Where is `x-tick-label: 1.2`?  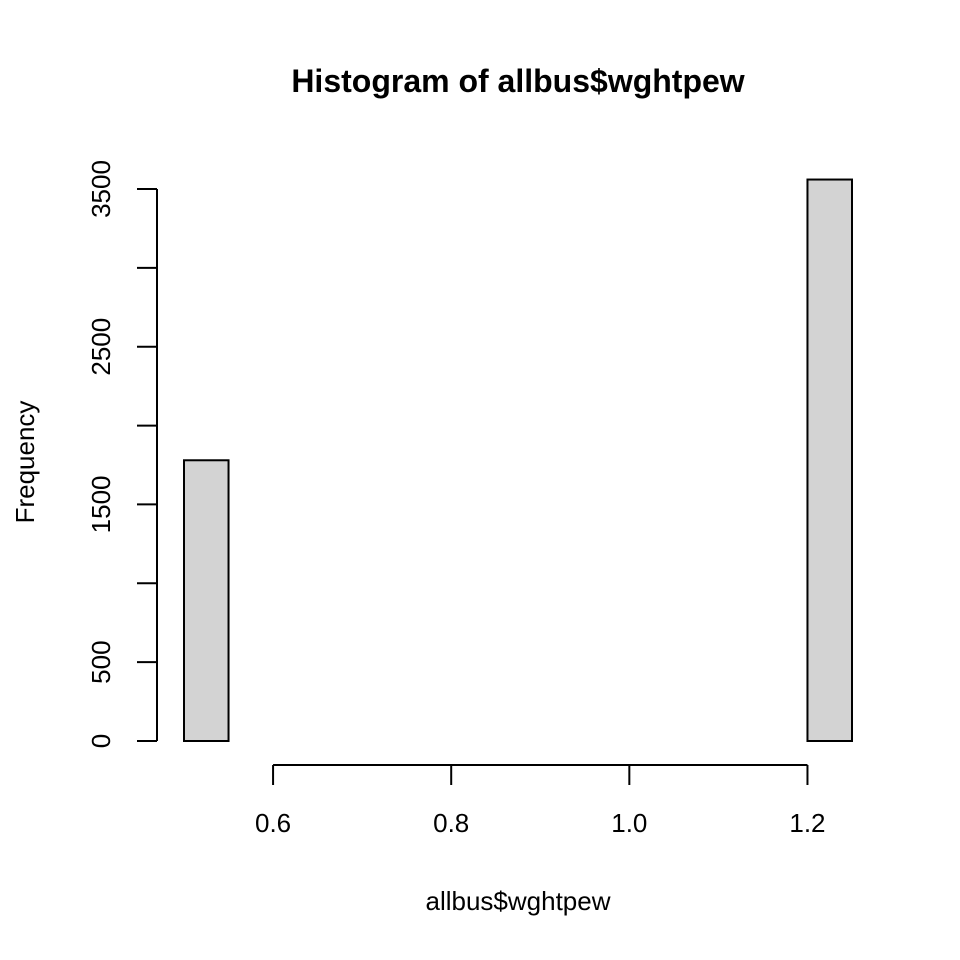
x-tick-label: 1.2 is located at coordinates (807, 823).